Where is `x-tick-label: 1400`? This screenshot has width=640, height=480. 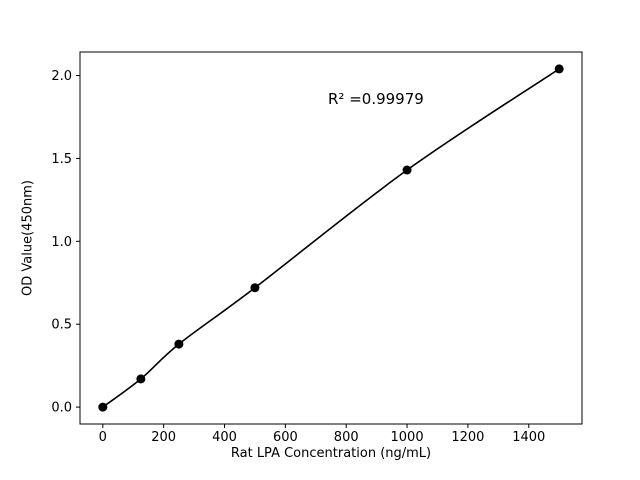
x-tick-label: 1400 is located at coordinates (528, 437).